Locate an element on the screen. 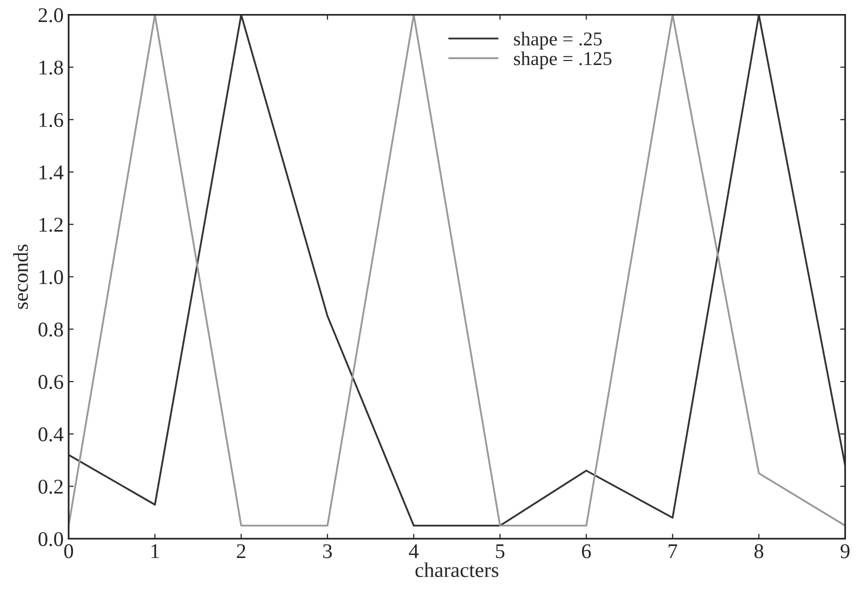 The image size is (858, 592). x-tick-label: 6 is located at coordinates (586, 551).